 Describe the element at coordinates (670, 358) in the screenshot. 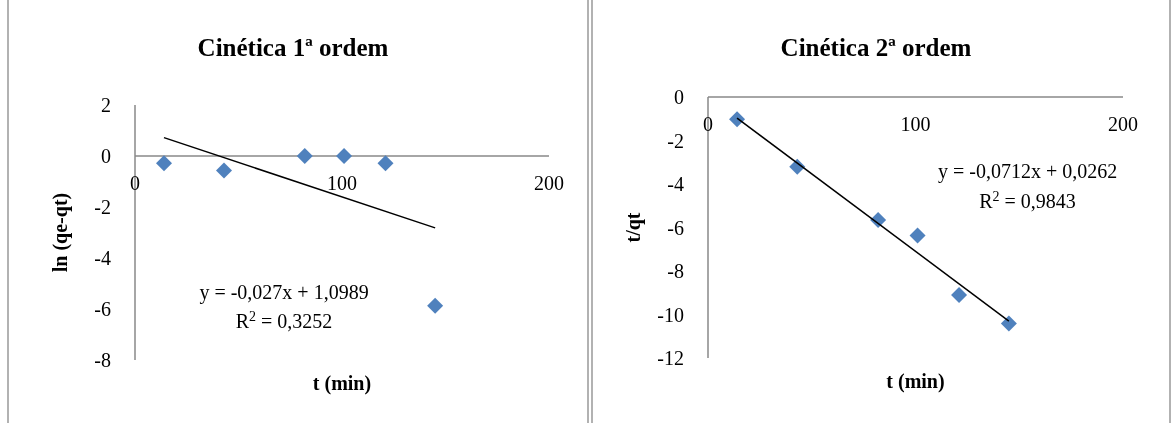

I see `y-tick-label: -12` at that location.